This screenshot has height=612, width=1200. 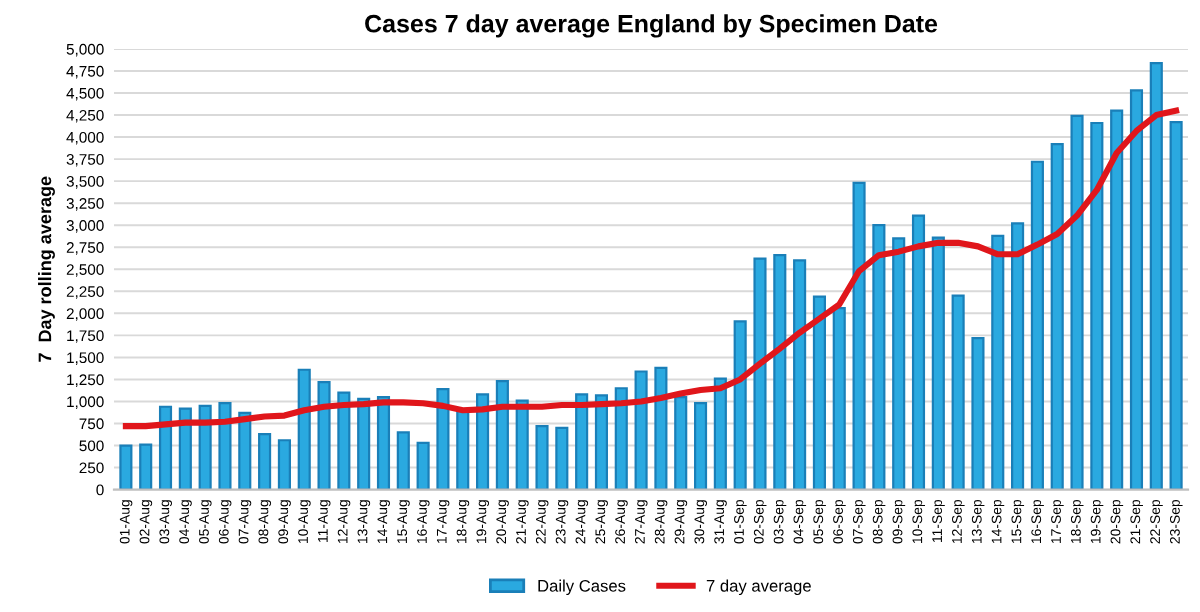 I want to click on legend-label: Daily Cases, so click(x=582, y=587).